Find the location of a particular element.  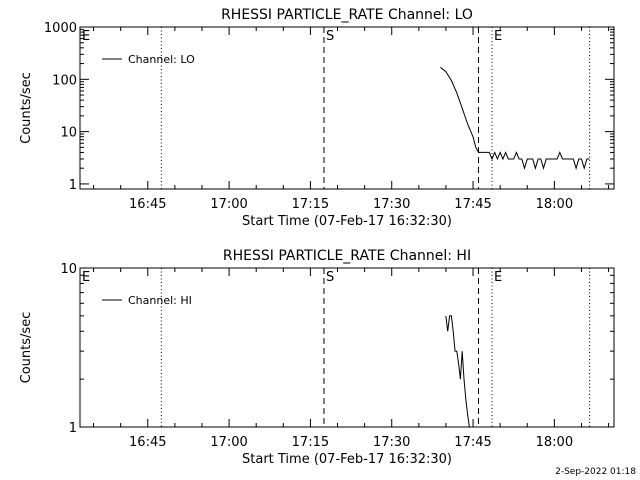

chart-title: RHESSI PARTICLE_RATE Channel: HI is located at coordinates (347, 256).